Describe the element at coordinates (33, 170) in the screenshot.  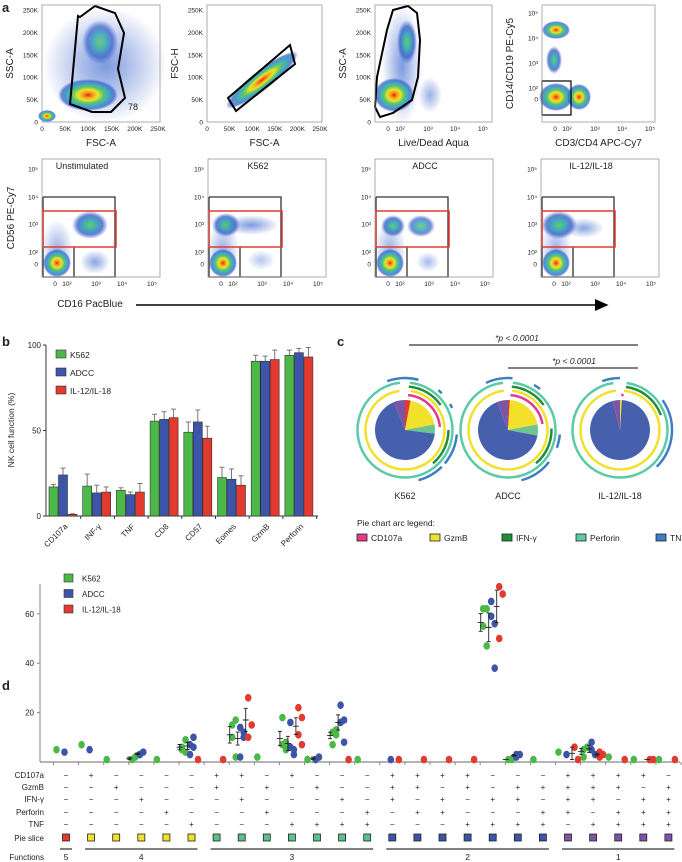
I see `y-tick-label: 10⁵` at that location.